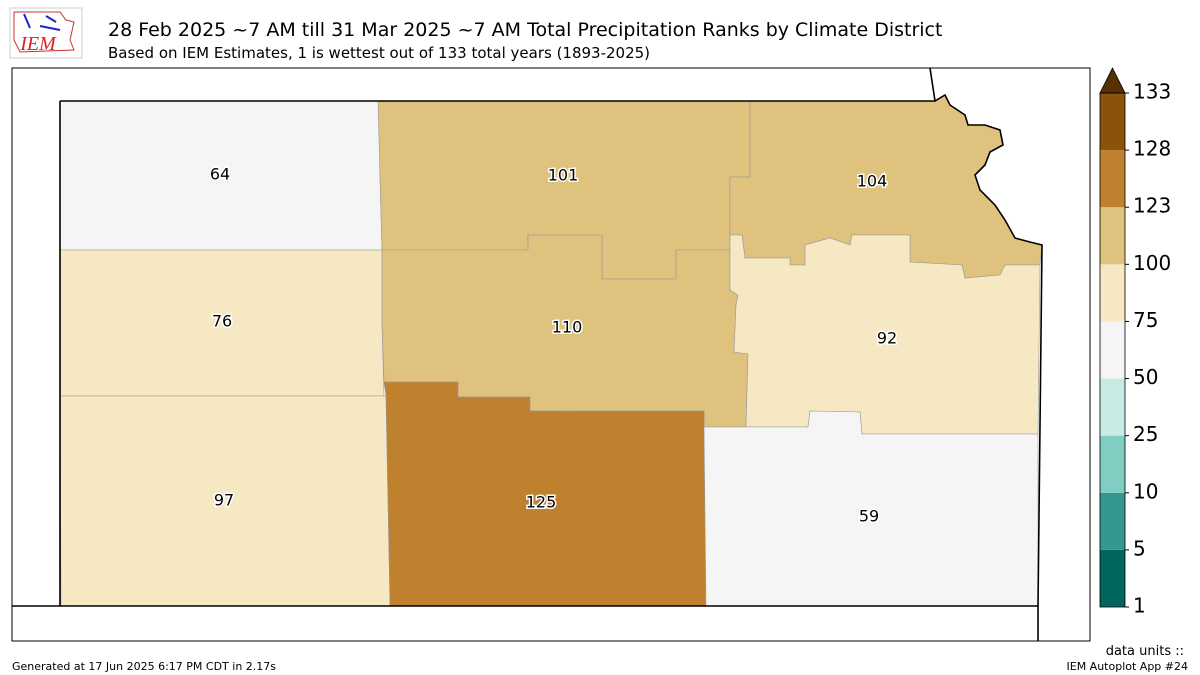  I want to click on colorbar-tick-label: 128, so click(1152, 149).